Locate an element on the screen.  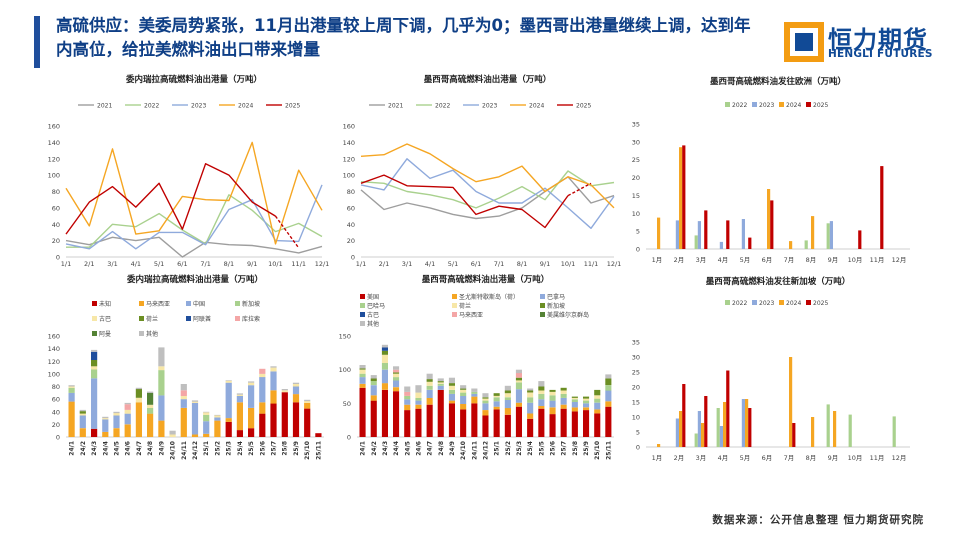
series-line-2024 is located at coordinates (487, 176).